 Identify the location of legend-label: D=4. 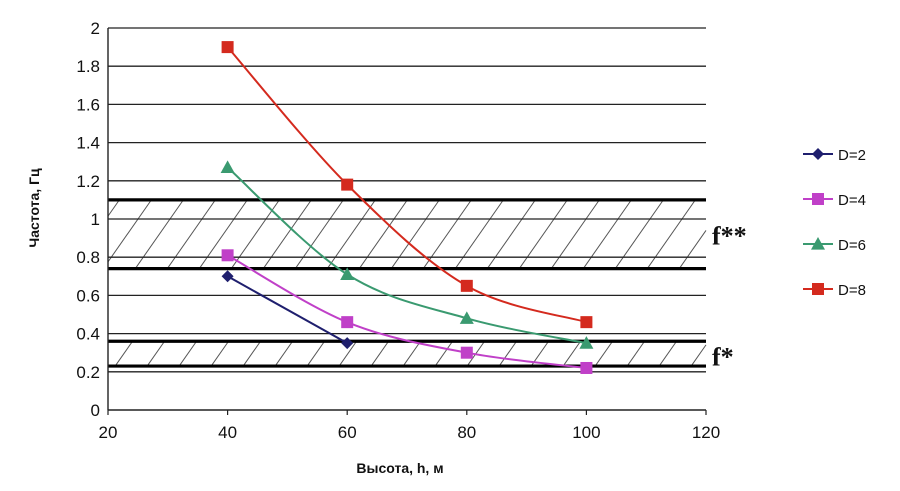
(852, 200).